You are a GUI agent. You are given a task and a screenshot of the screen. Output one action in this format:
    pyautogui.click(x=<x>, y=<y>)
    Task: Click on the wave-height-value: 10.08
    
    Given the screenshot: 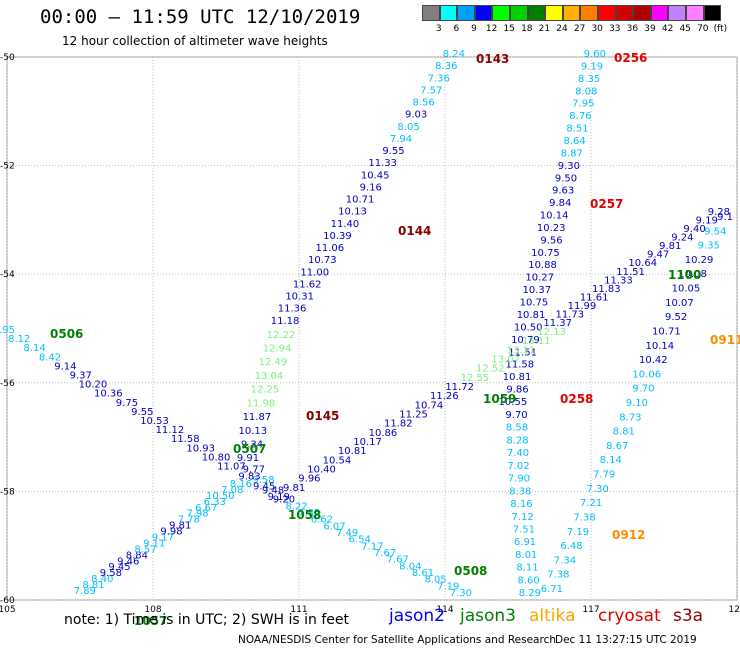 What is the action you would take?
    pyautogui.click(x=692, y=274)
    